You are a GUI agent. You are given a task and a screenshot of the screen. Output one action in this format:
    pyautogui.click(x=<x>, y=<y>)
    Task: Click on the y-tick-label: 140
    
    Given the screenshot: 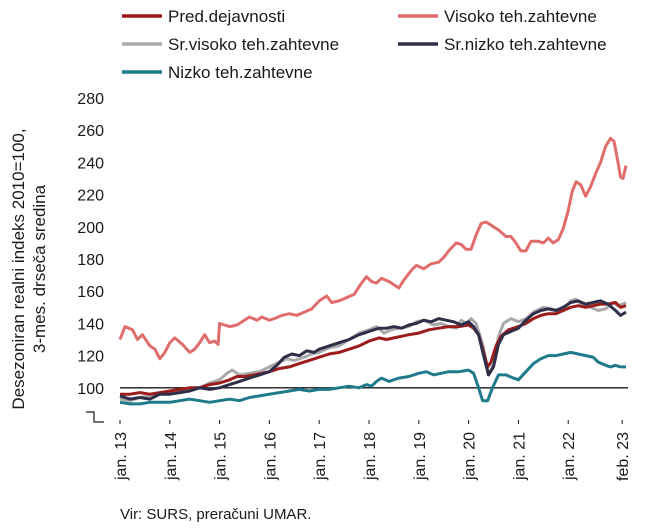 What is the action you would take?
    pyautogui.click(x=90, y=324)
    